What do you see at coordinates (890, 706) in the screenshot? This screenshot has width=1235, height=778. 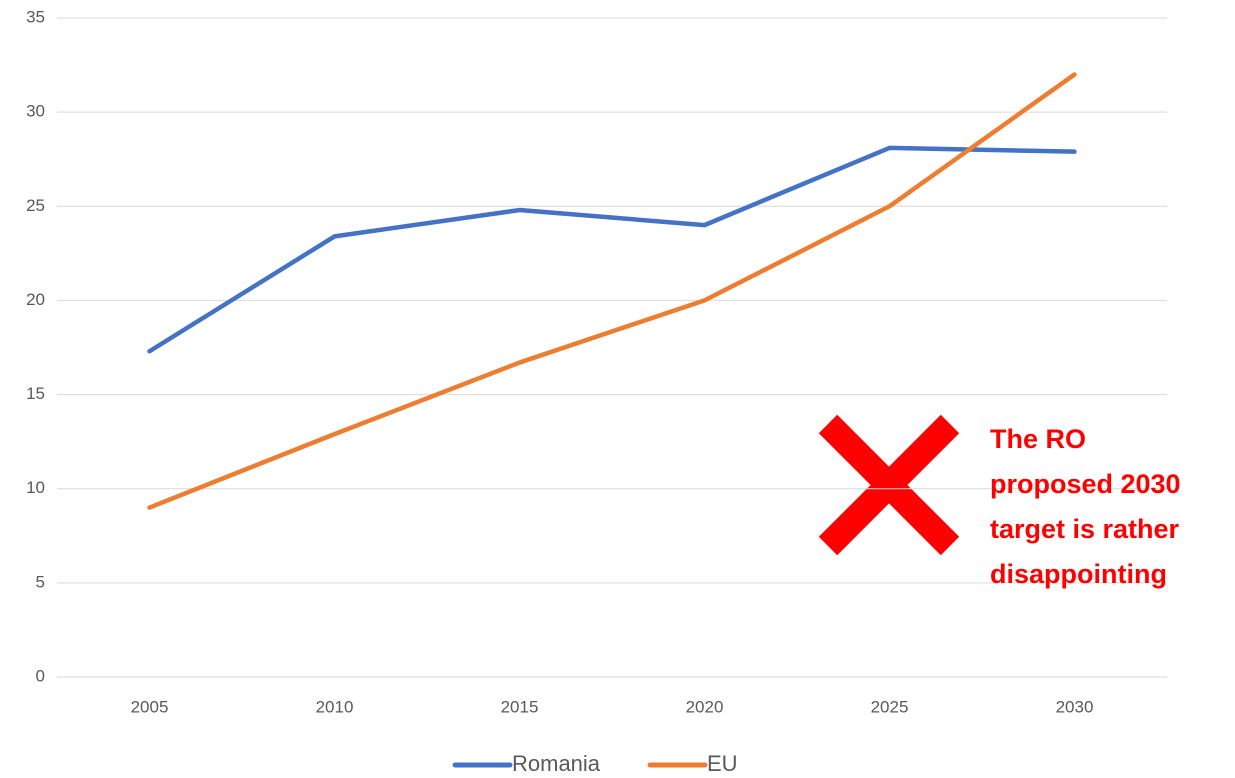 I see `x-tick-label: 2025` at bounding box center [890, 706].